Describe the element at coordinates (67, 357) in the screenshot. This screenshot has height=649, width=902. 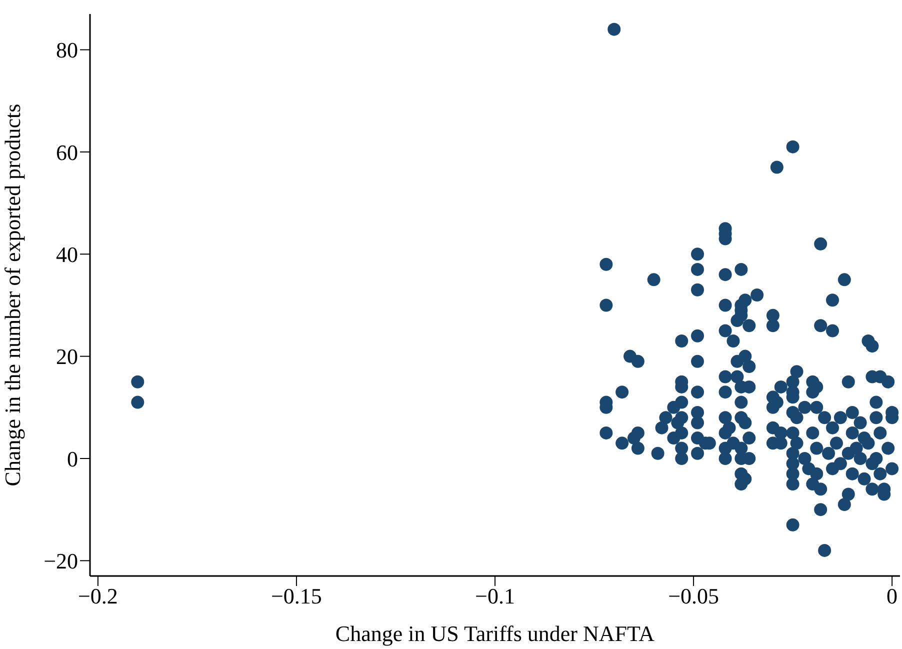
I see `y-tick-label: 20` at that location.